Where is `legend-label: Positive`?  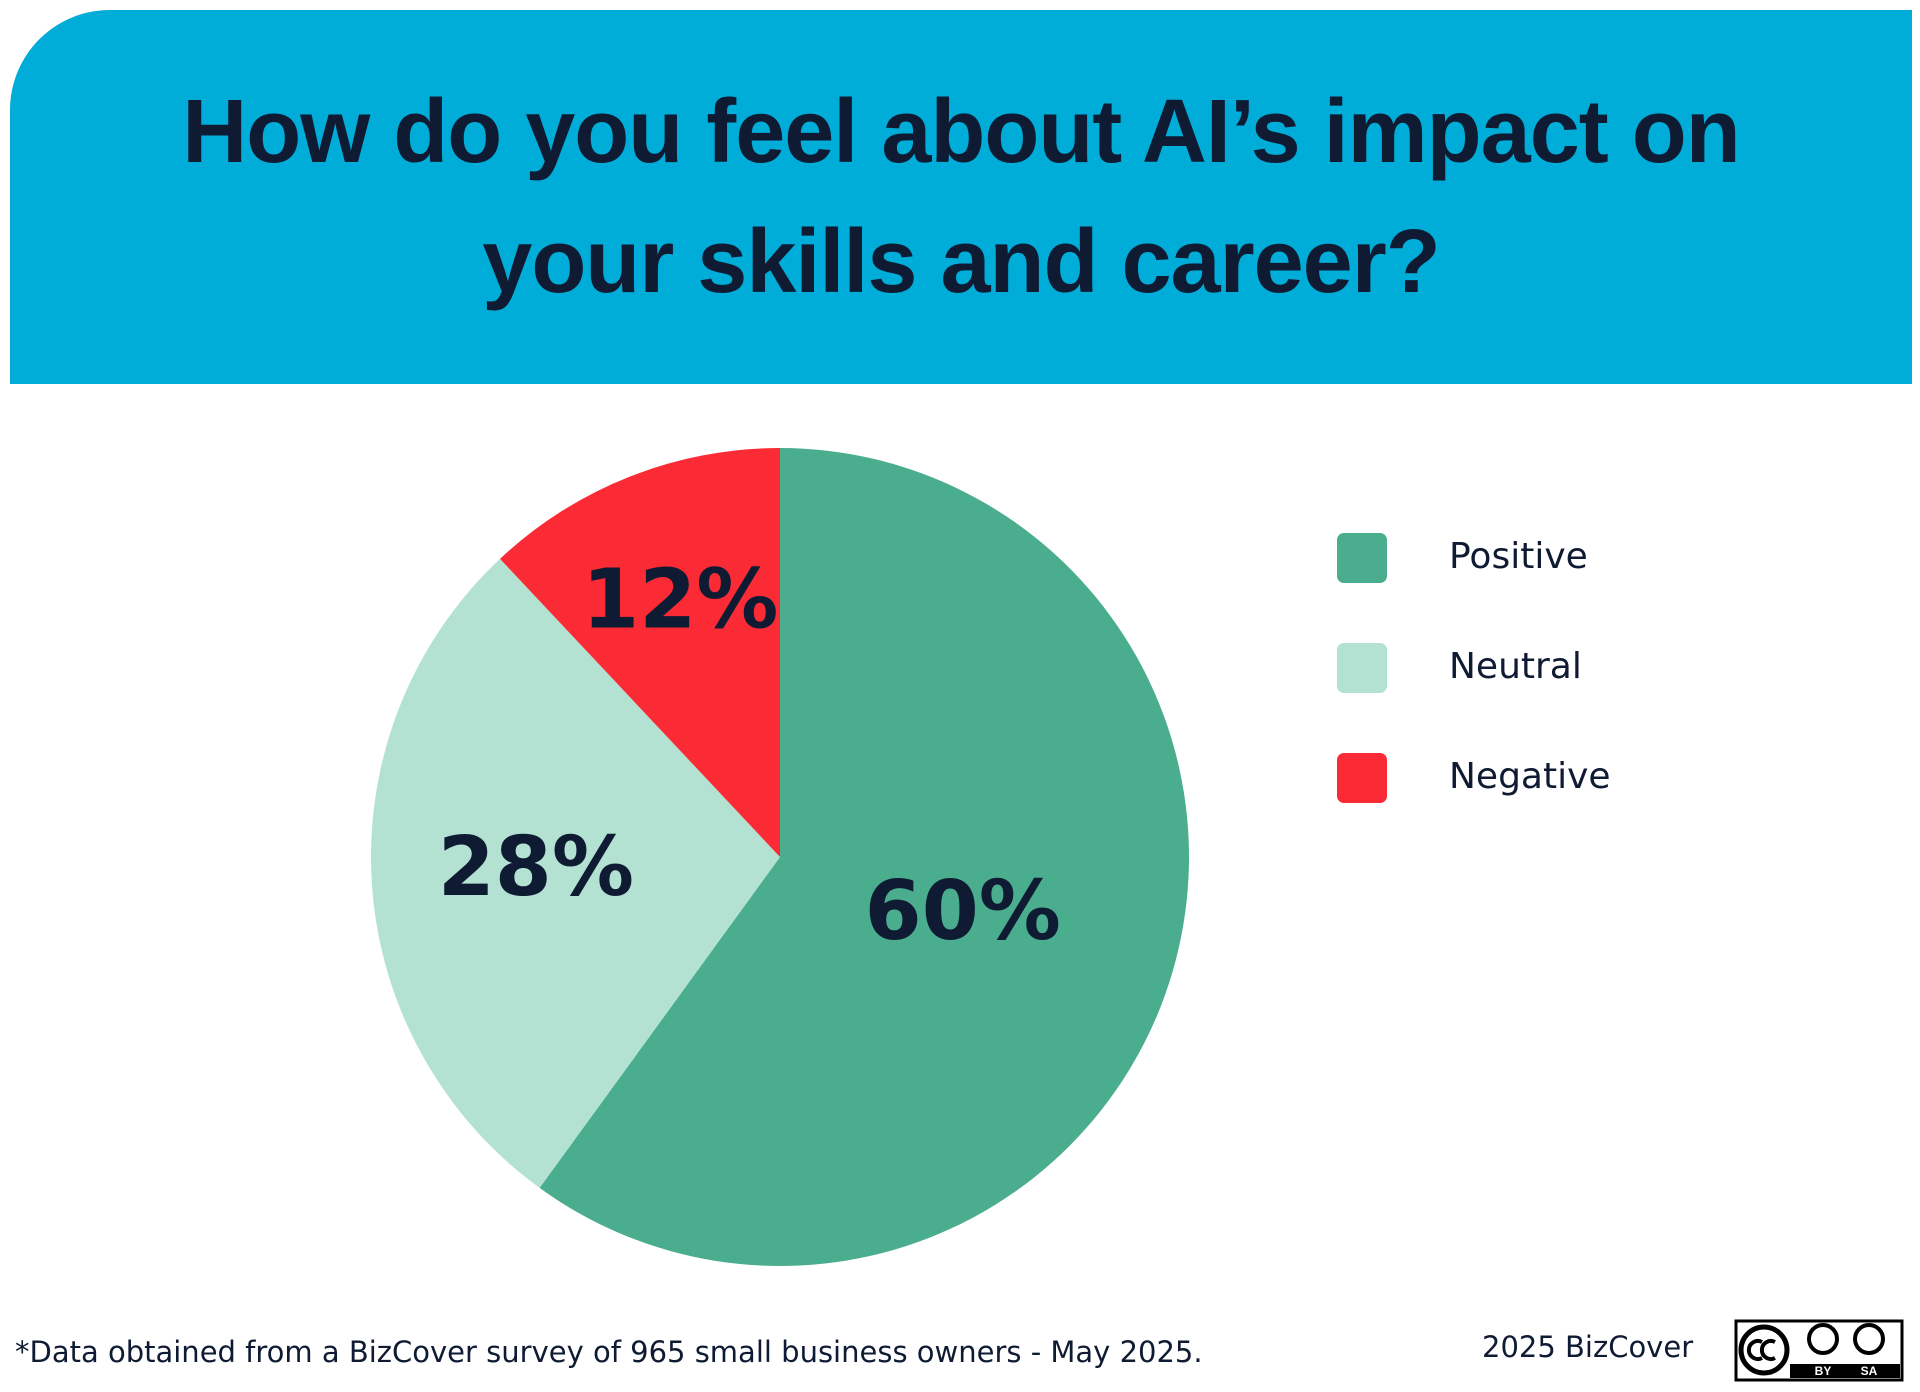 legend-label: Positive is located at coordinates (1518, 556).